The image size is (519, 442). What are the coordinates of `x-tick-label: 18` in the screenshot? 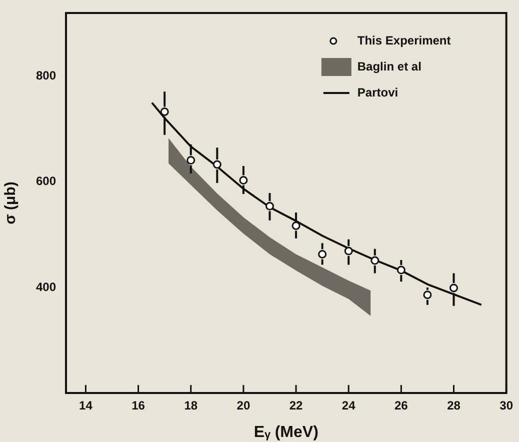 It's located at (191, 405).